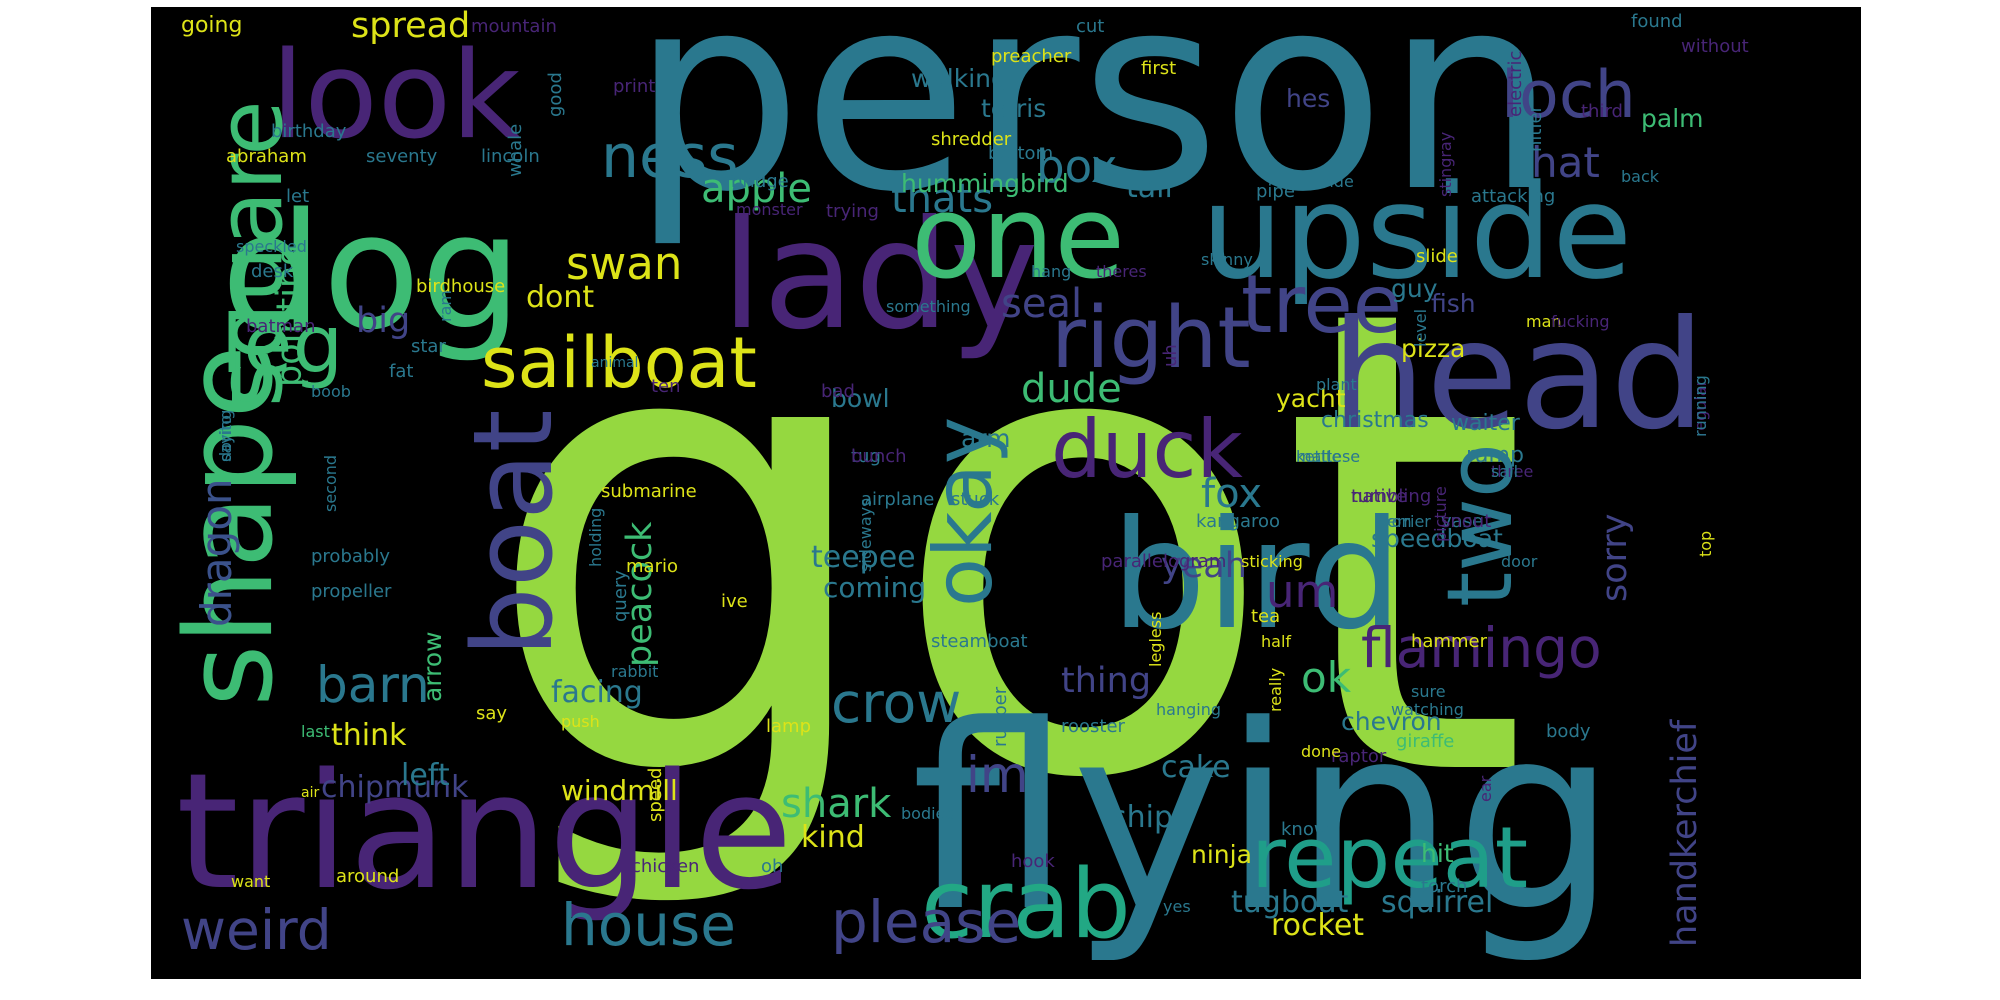 This screenshot has height=1000, width=2000. I want to click on word-bridge: bridge, so click(760, 181).